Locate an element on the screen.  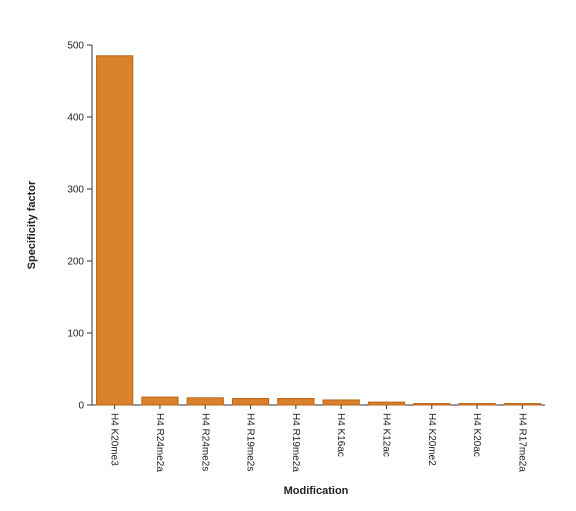
x-tick-label: H4 K20ac is located at coordinates (476, 435).